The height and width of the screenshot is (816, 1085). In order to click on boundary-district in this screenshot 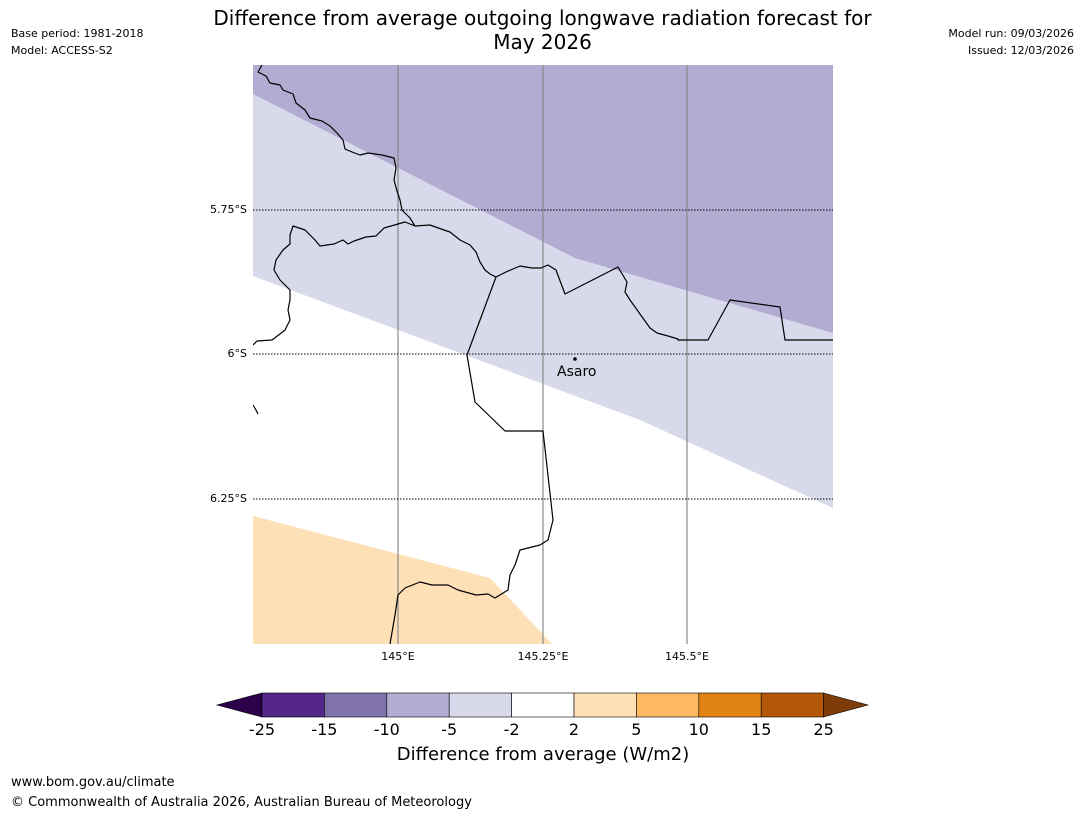, I will do `click(471, 460)`.